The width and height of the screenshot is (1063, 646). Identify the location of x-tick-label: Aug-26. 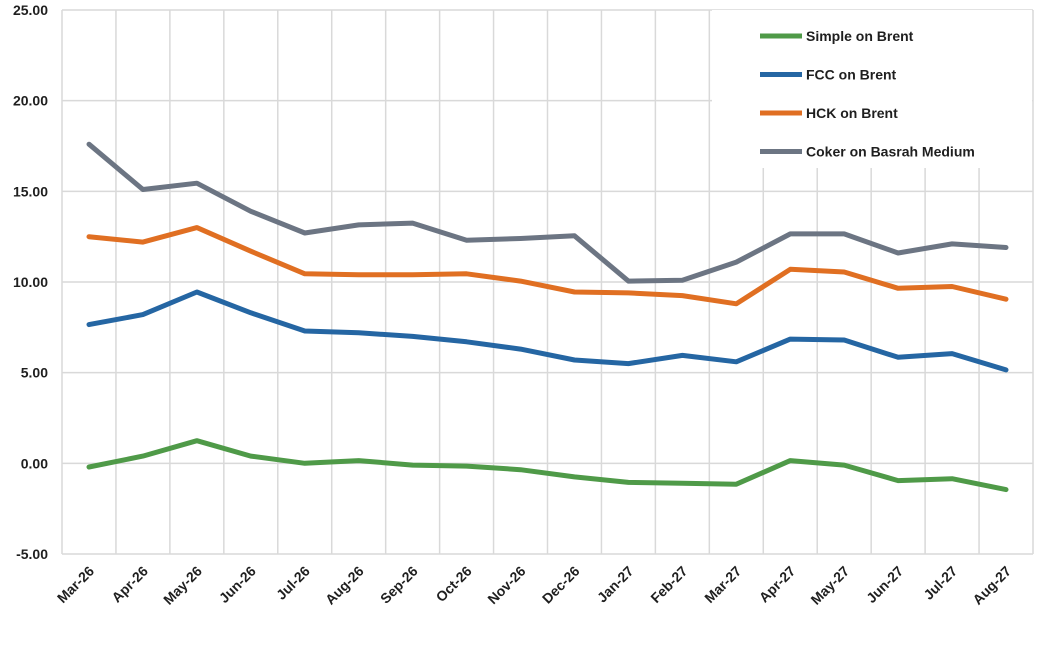
(344, 585).